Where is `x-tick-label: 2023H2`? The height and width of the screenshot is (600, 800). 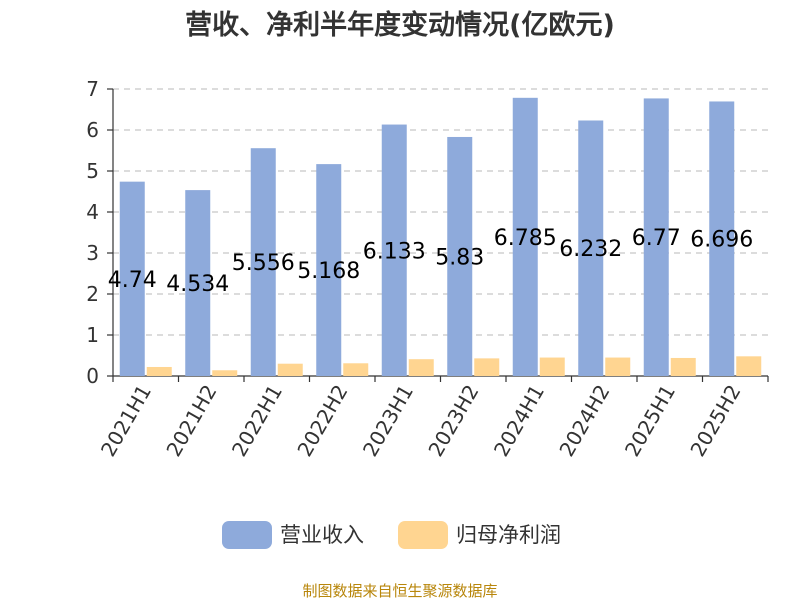
x-tick-label: 2023H2 is located at coordinates (453, 421).